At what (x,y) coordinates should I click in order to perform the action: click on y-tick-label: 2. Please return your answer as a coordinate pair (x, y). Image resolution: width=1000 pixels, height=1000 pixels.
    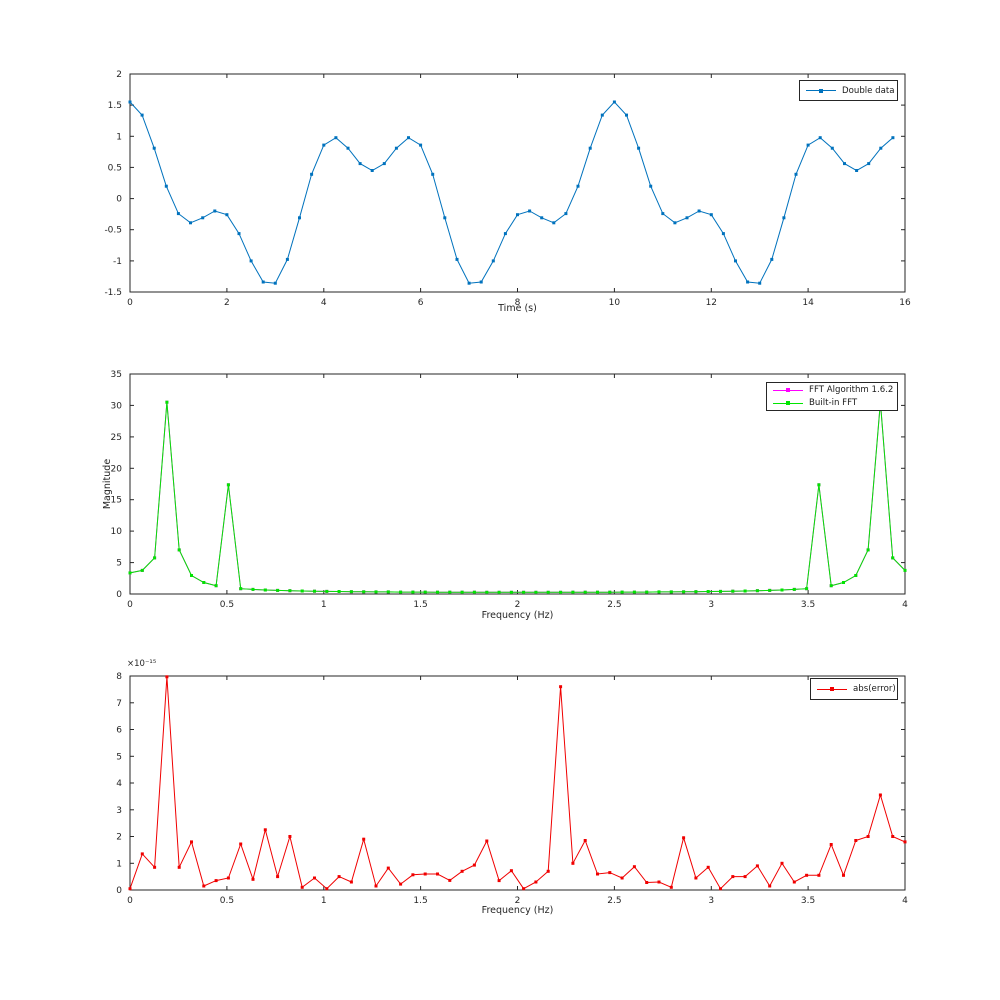
    Looking at the image, I should click on (119, 838).